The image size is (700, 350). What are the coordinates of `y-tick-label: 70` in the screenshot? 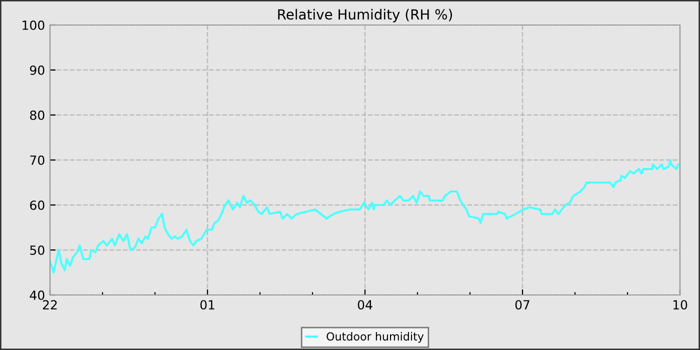 It's located at (37, 160).